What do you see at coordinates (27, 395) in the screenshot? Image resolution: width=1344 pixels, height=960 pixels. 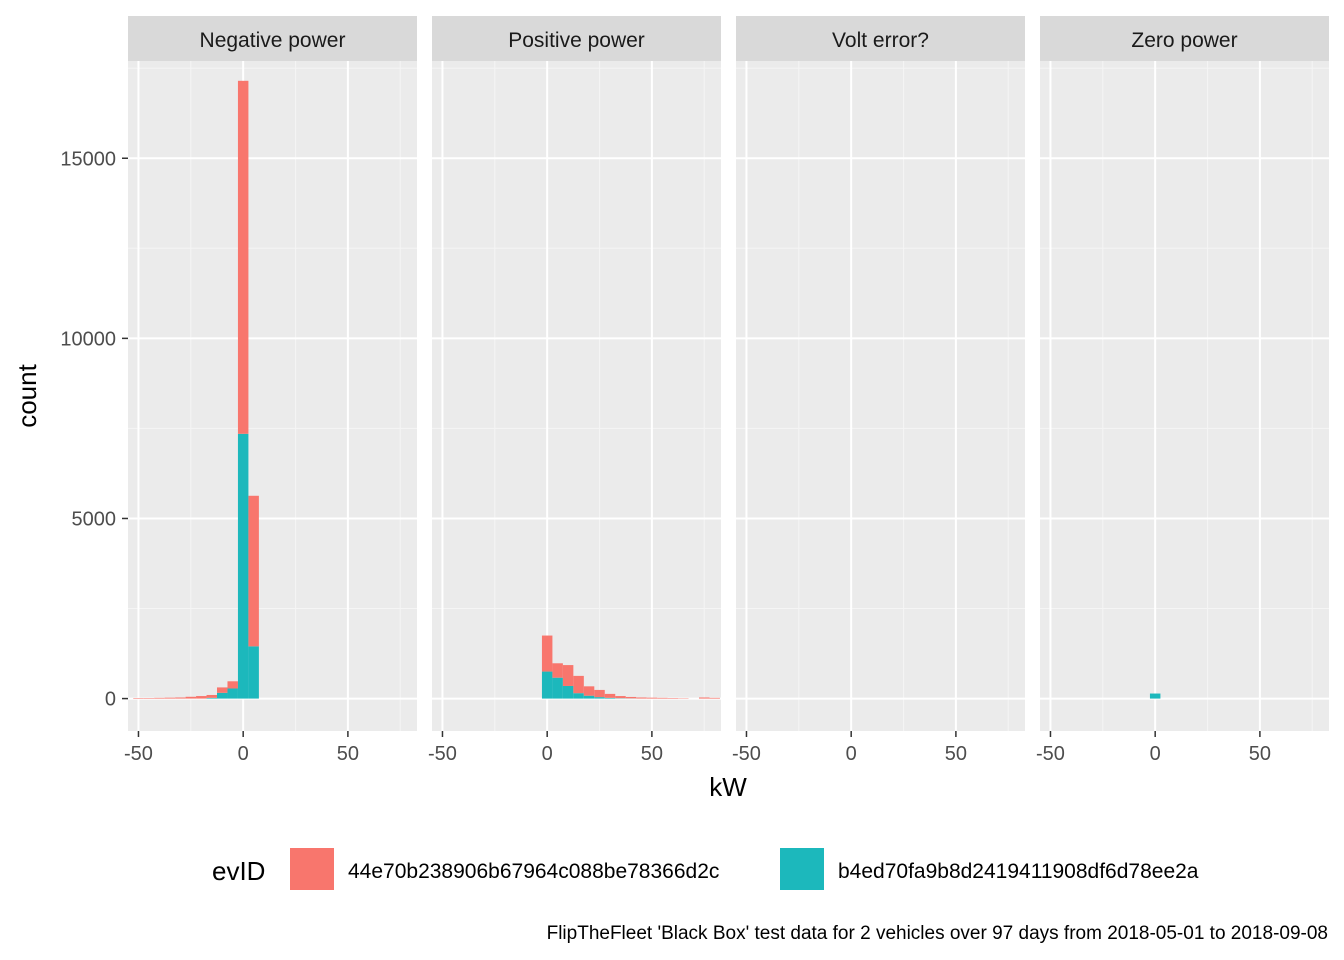 I see `y-axis-title: count` at bounding box center [27, 395].